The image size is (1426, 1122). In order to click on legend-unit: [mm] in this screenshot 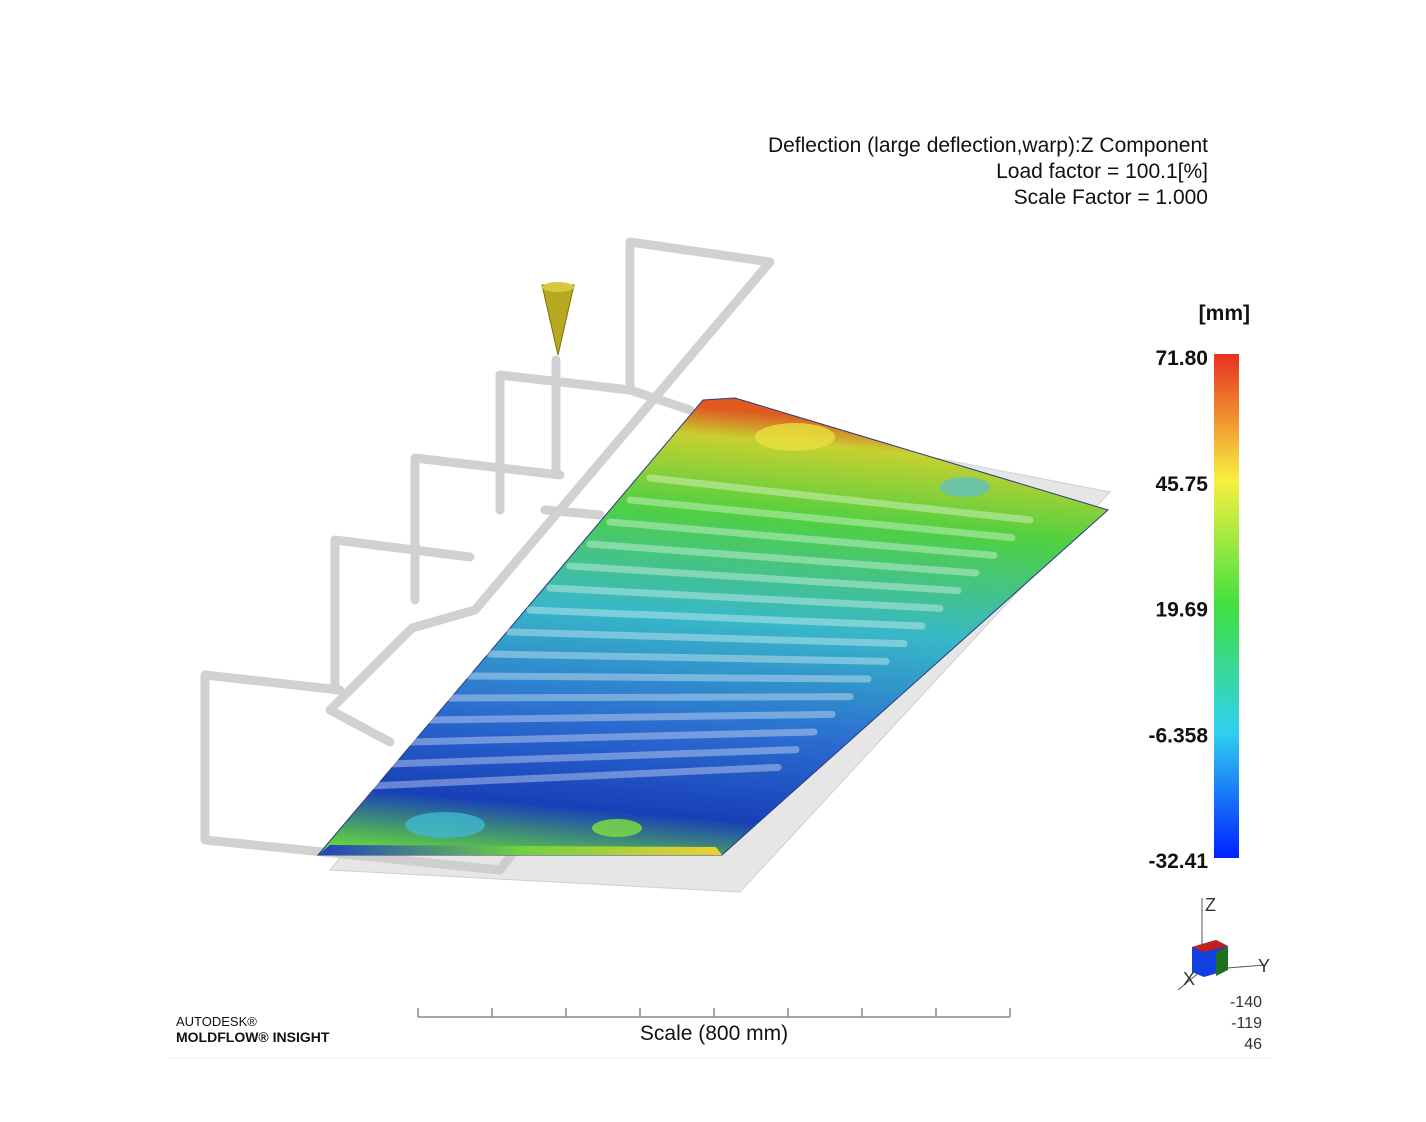, I will do `click(1224, 313)`.